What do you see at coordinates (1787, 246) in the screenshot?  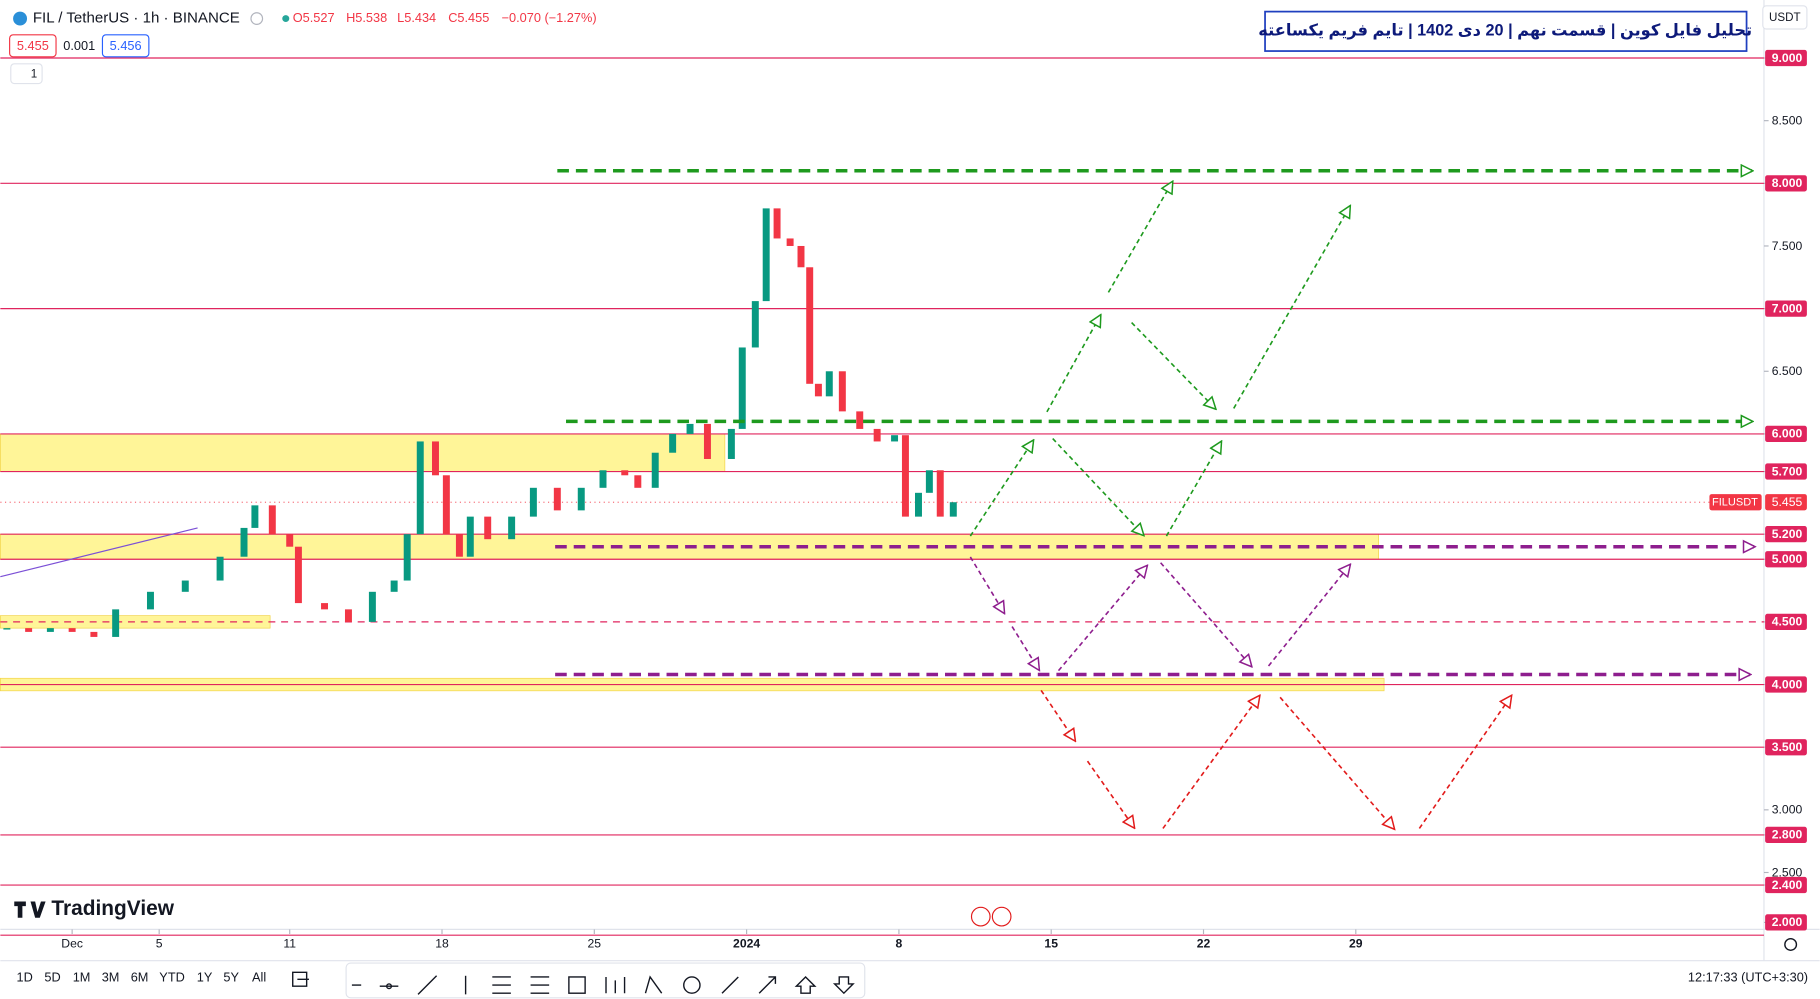 I see `y-tick-label: 7.500` at bounding box center [1787, 246].